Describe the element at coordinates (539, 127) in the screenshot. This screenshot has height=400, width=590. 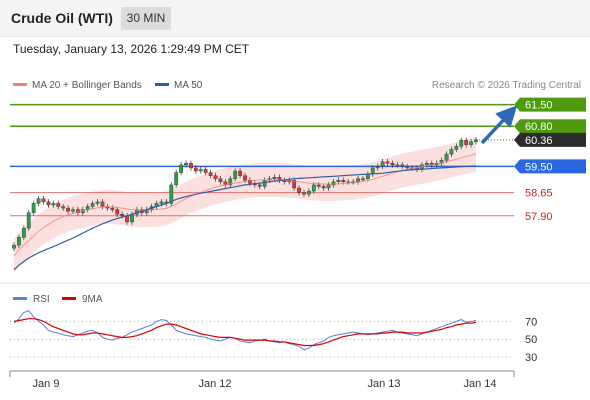
I see `price-level-label: 60.80` at that location.